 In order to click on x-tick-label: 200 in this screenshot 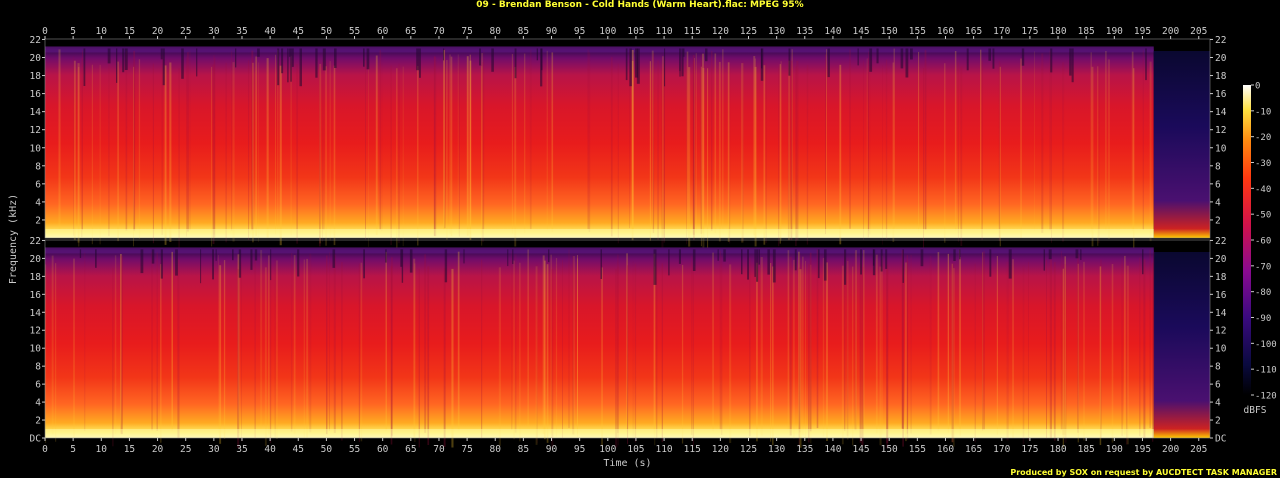, I will do `click(1170, 449)`.